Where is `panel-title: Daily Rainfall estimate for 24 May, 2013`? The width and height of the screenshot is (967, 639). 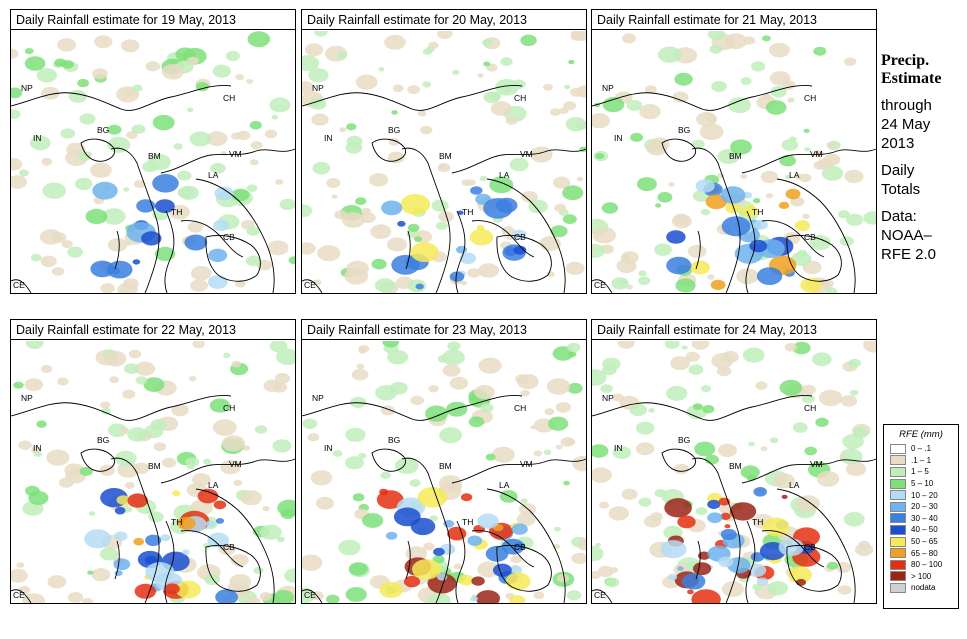 panel-title: Daily Rainfall estimate for 24 May, 2013 is located at coordinates (734, 330).